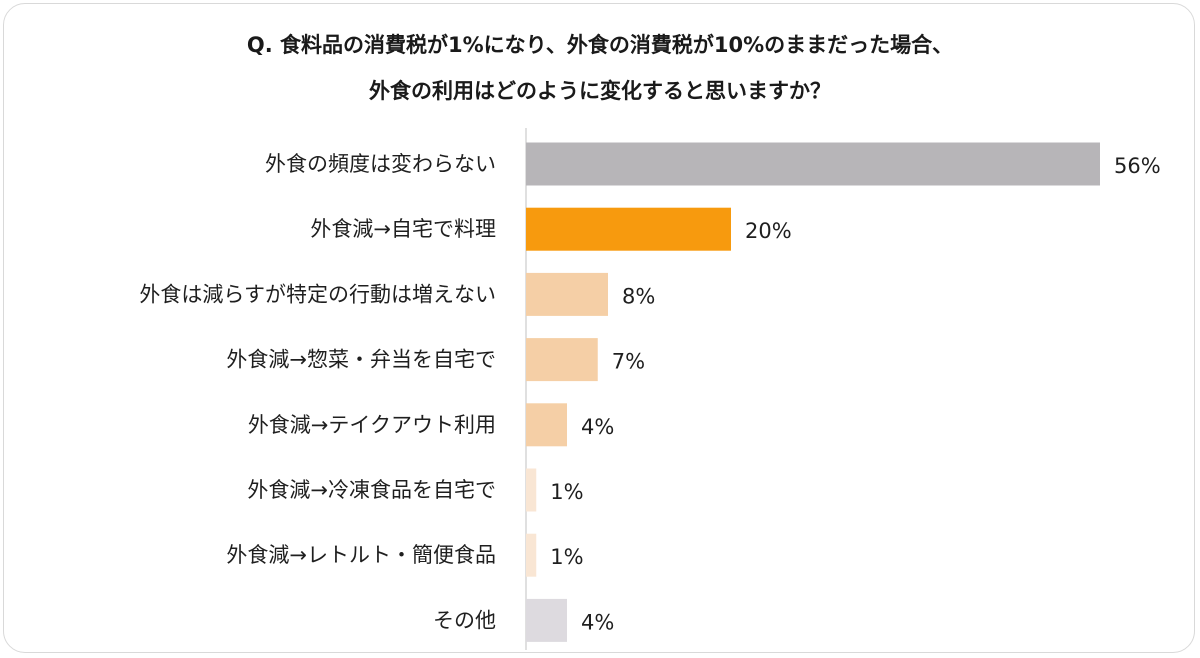 The width and height of the screenshot is (1200, 658). I want to click on value-label: 7%, so click(628, 362).